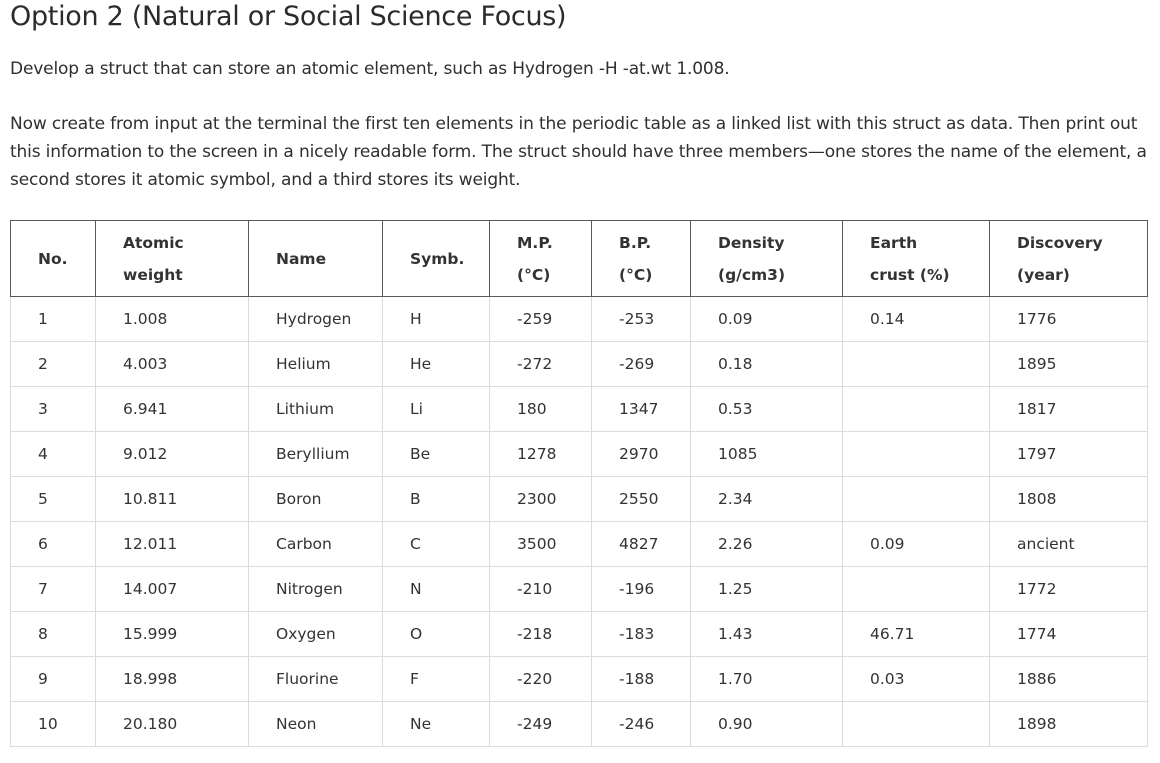 Image resolution: width=1160 pixels, height=763 pixels. I want to click on cell-density: 0.90, so click(766, 724).